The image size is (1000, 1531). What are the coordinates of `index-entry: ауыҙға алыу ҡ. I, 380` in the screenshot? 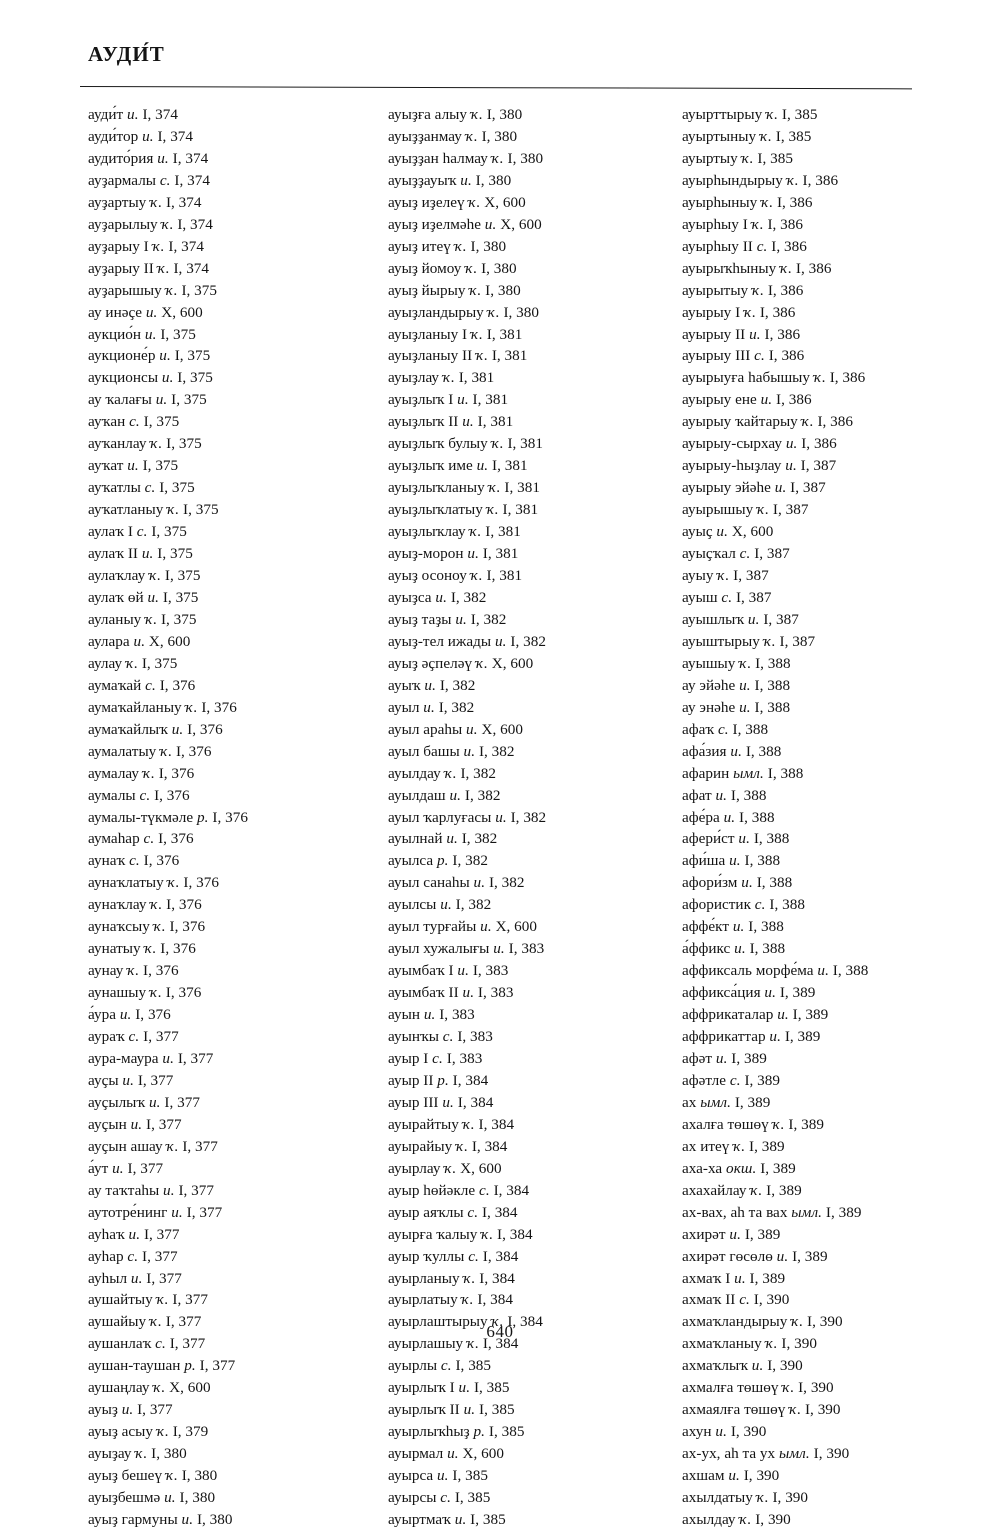 It's located at (532, 115).